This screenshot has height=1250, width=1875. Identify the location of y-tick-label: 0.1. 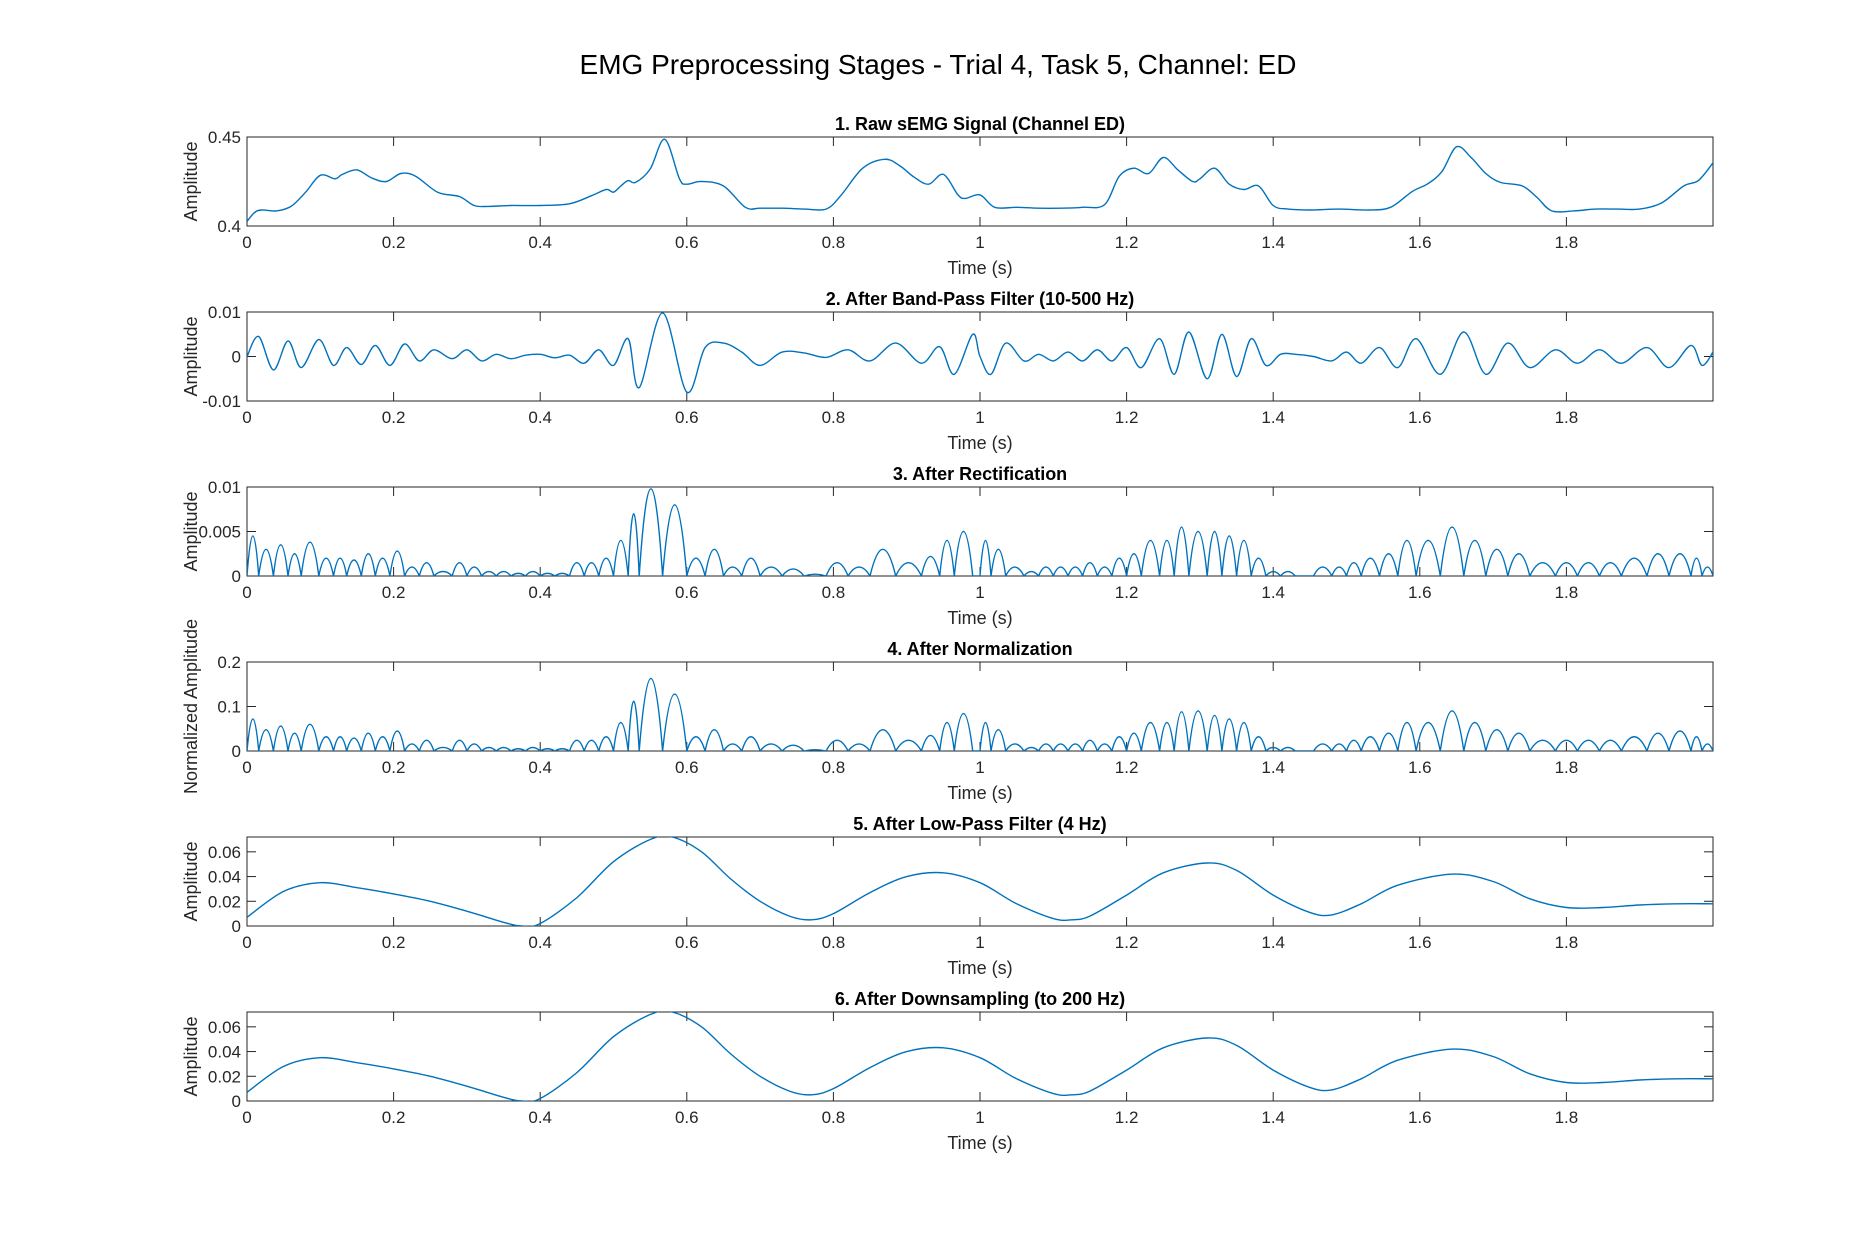
(229, 707).